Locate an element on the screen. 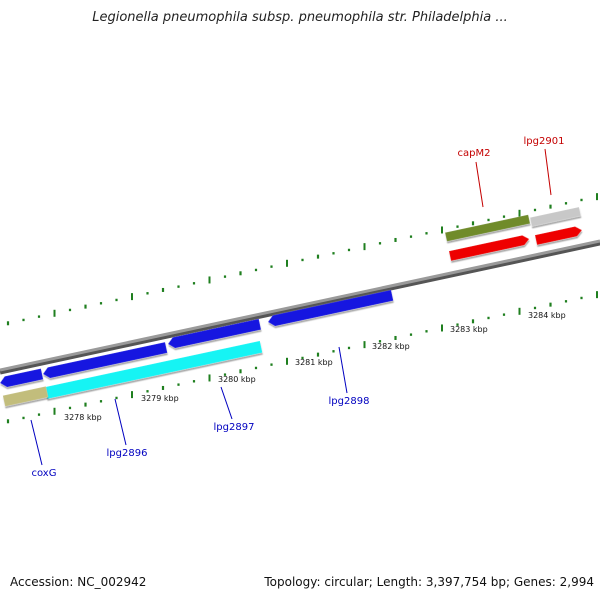  kbp-label: 3280 kbp is located at coordinates (237, 379).